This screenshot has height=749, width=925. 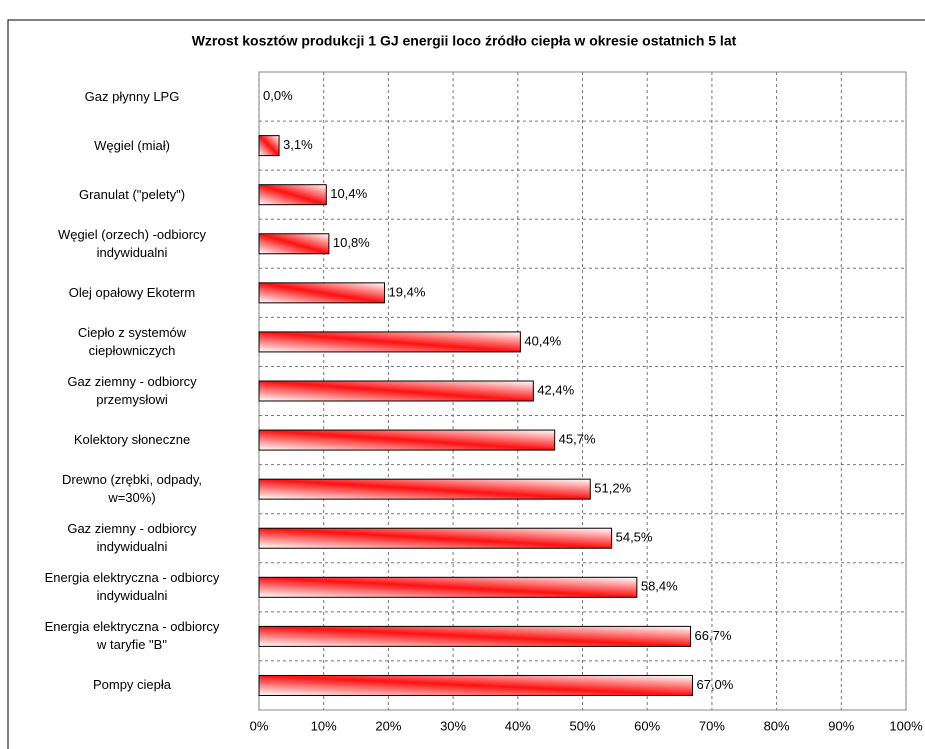 I want to click on x-tick-label: 100%, so click(x=906, y=725).